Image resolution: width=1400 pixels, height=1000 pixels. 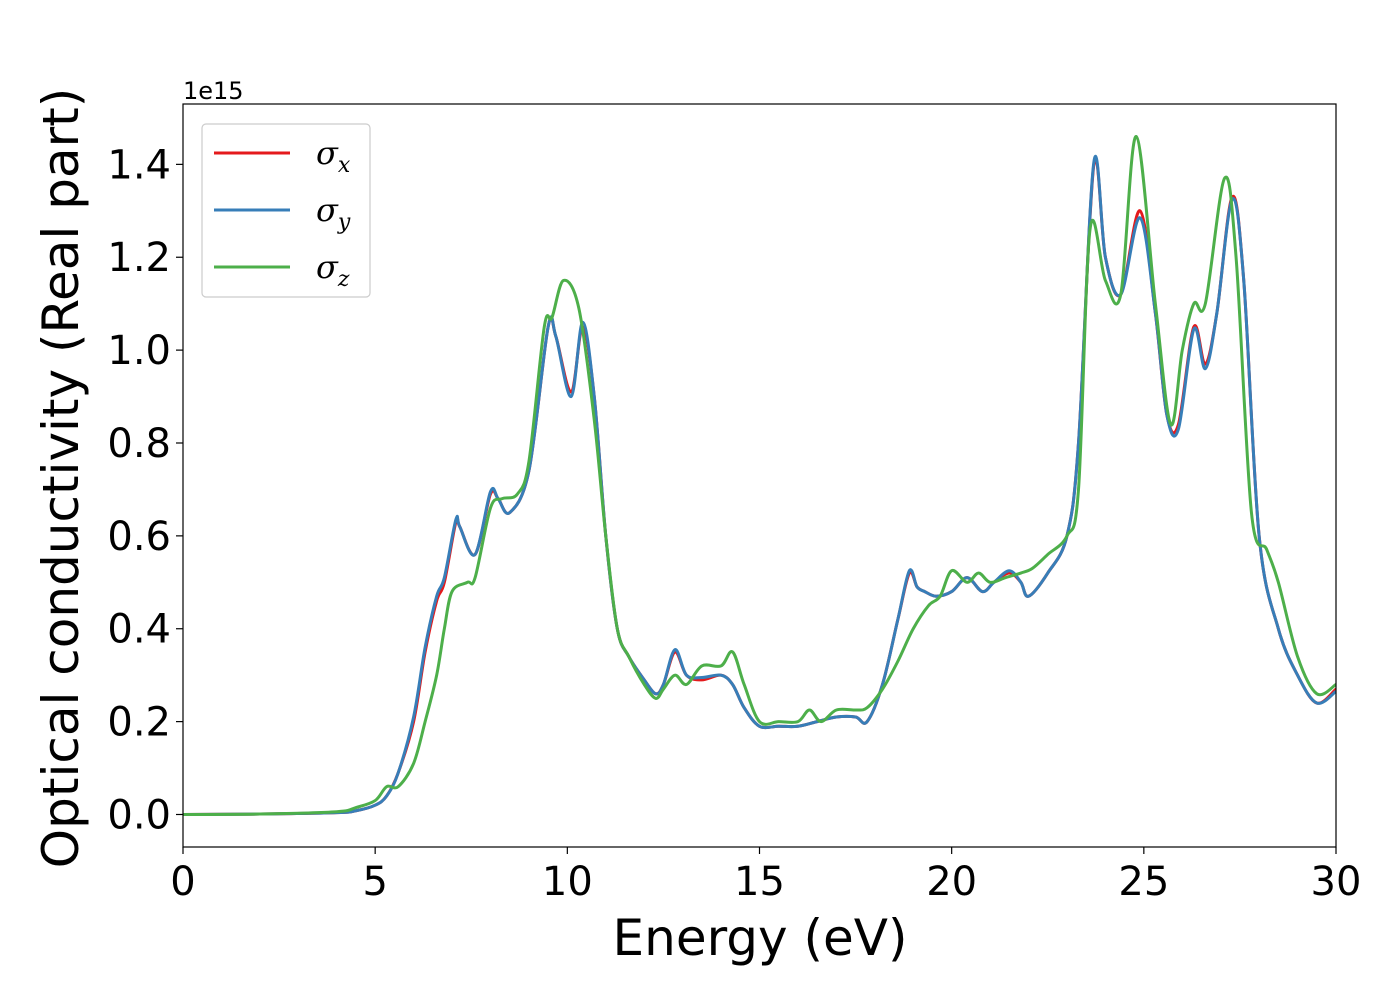 What do you see at coordinates (213, 91) in the screenshot?
I see `y-offset-label: 1e15` at bounding box center [213, 91].